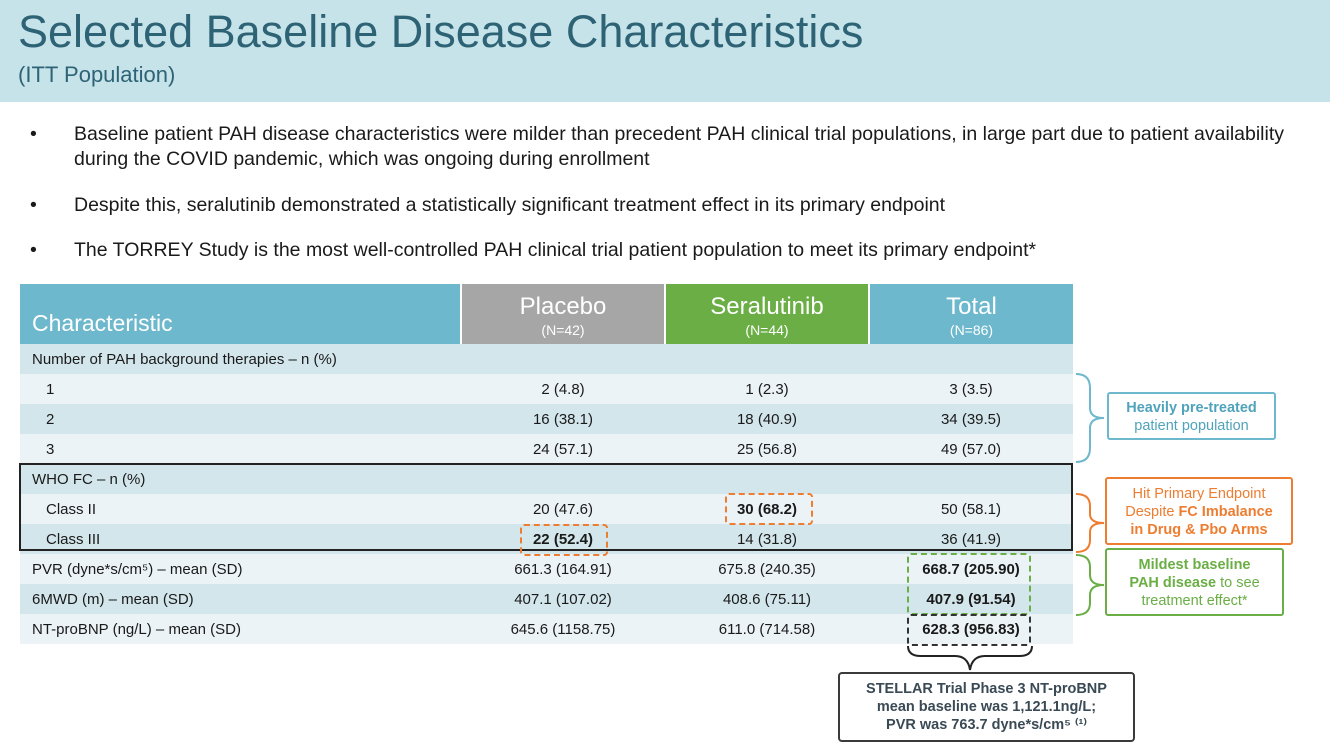 The width and height of the screenshot is (1330, 747). Describe the element at coordinates (767, 449) in the screenshot. I see `cell-seralutinib: 25 (56.8)` at that location.